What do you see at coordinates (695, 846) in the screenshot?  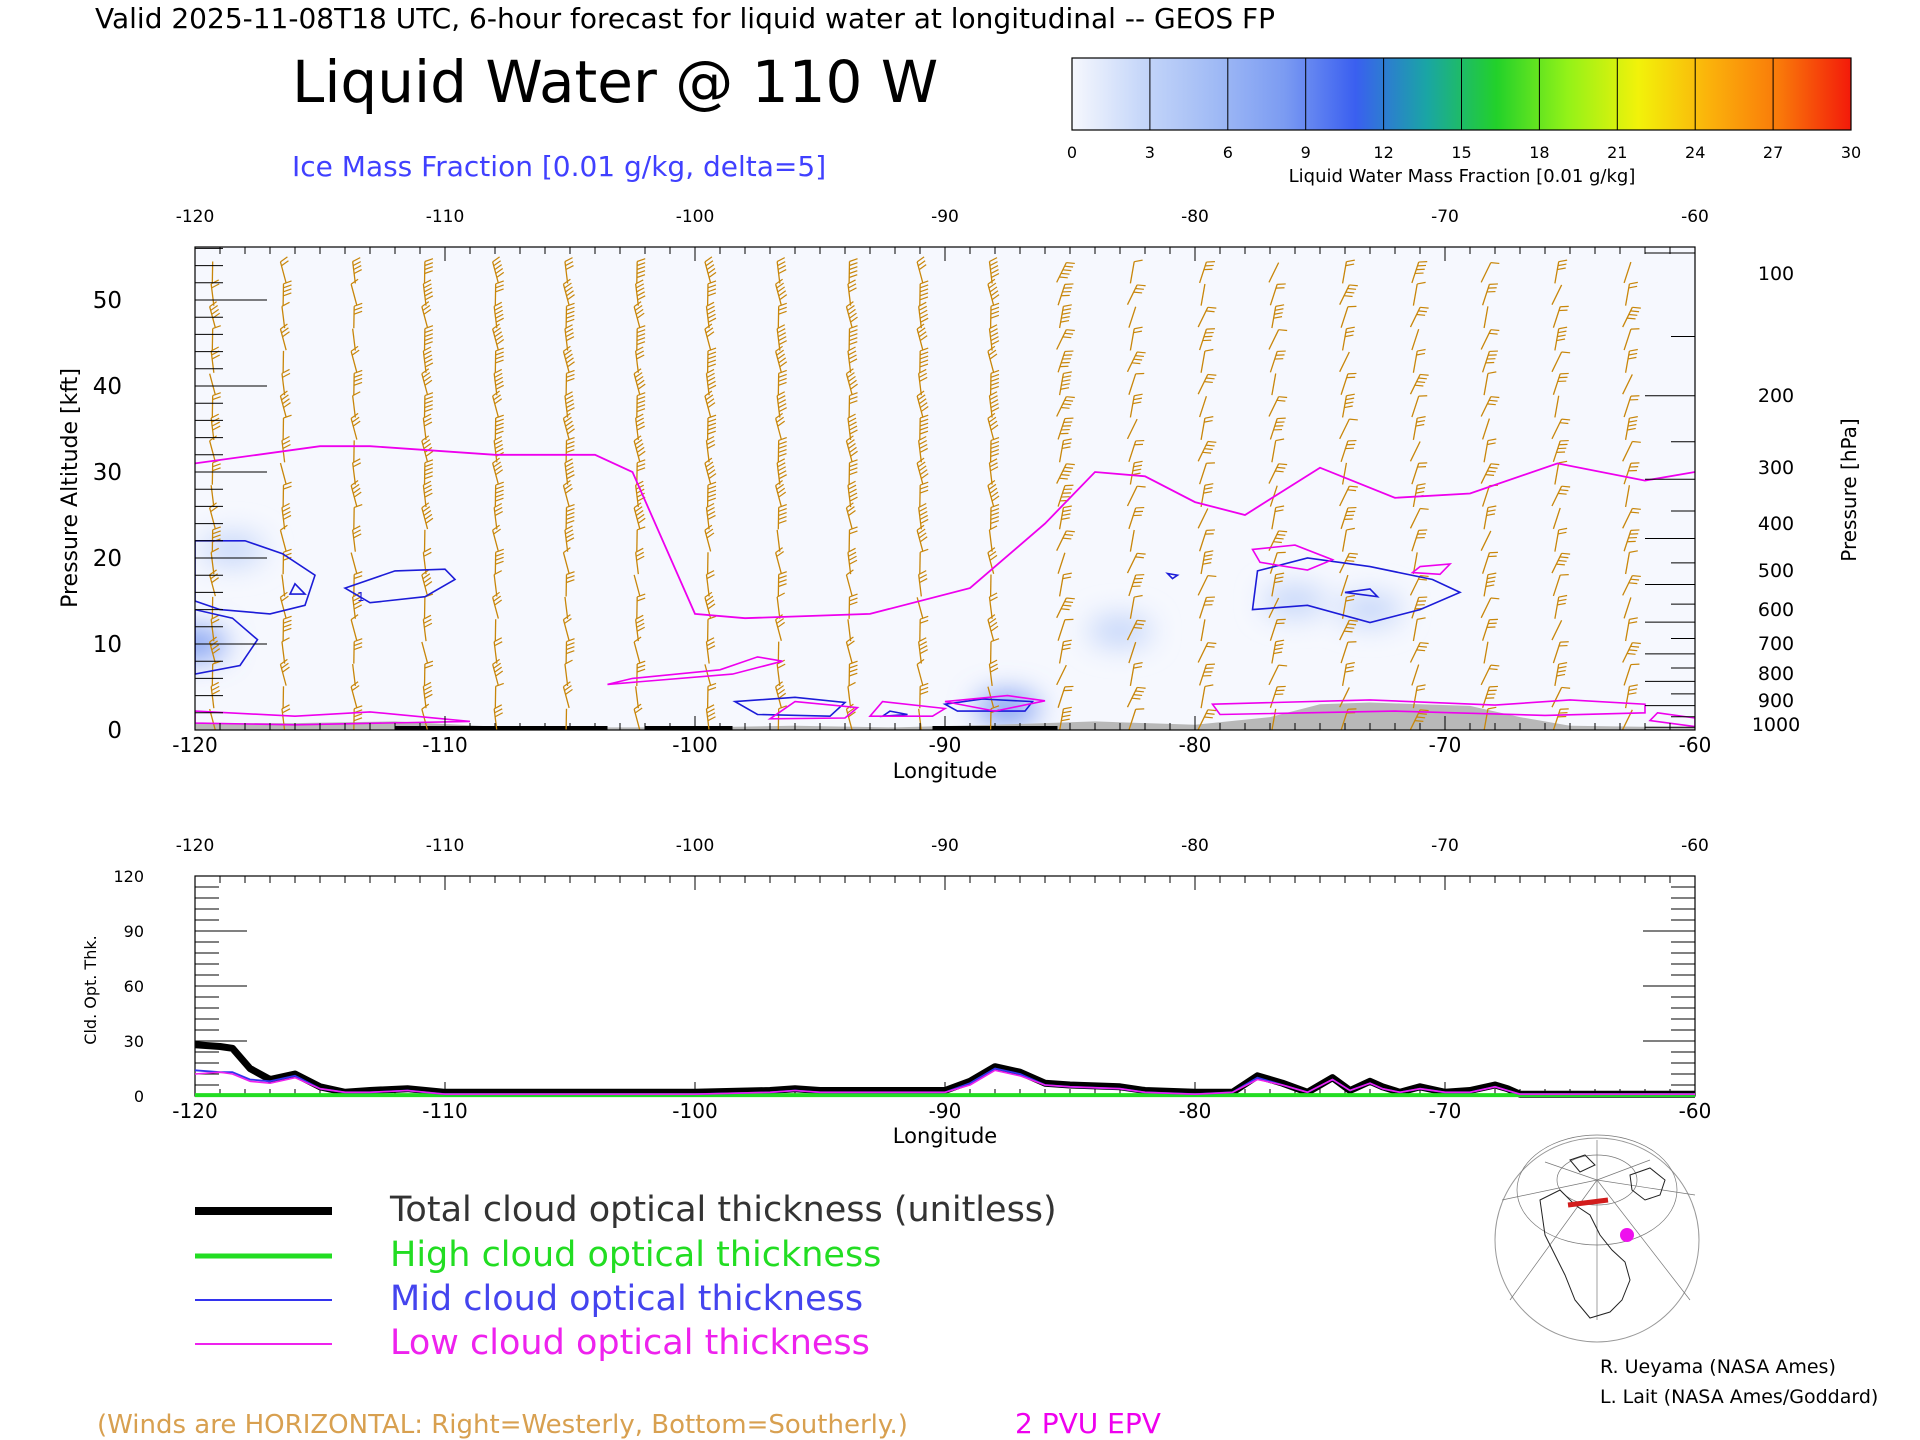 I see `top-lon-label: -100` at bounding box center [695, 846].